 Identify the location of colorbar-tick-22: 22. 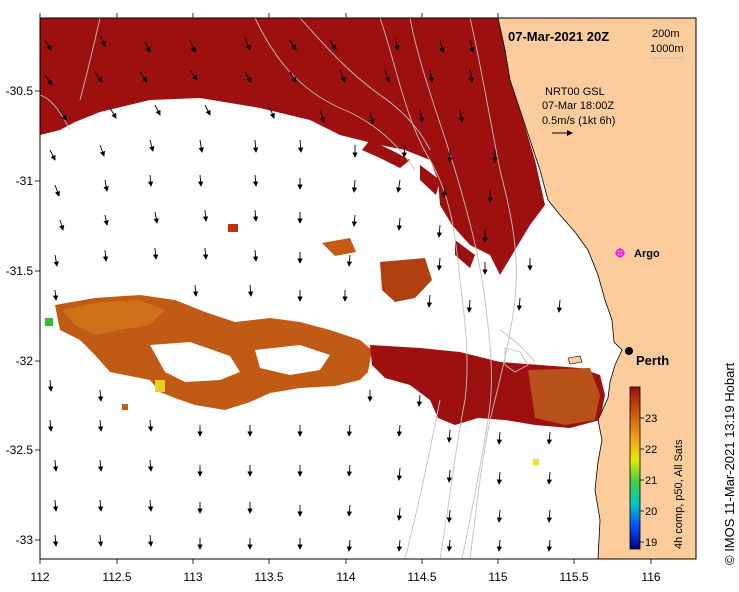
(651, 450).